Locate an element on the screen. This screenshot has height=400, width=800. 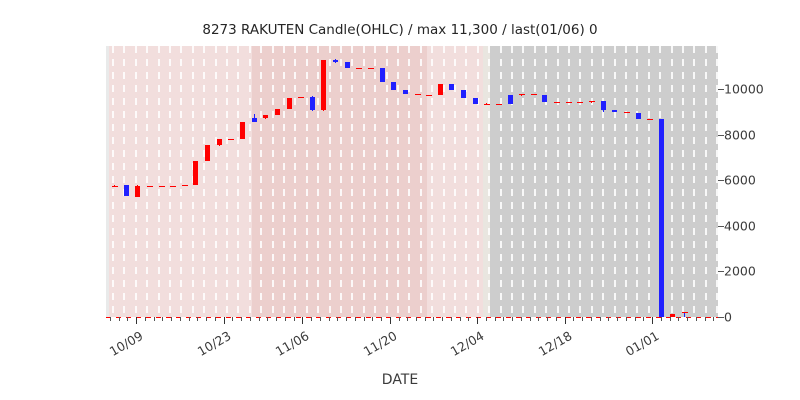
x-tick-label: 12/04 is located at coordinates (467, 344).